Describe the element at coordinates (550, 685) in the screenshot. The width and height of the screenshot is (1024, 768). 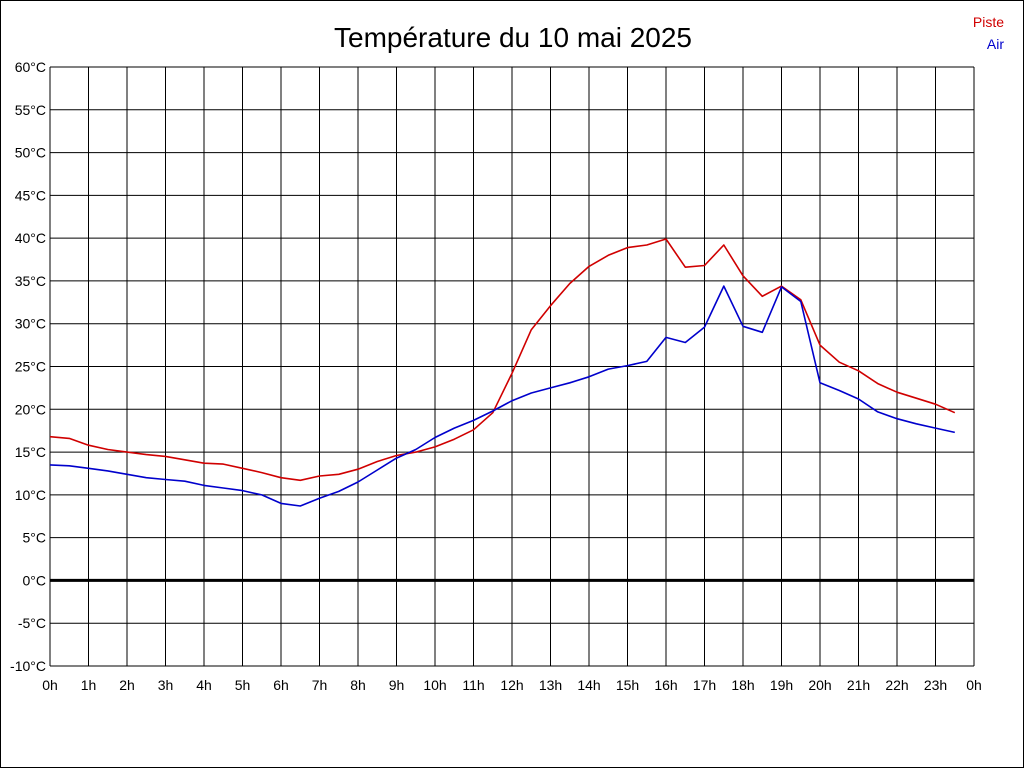
I see `x-tick-label: 13h` at that location.